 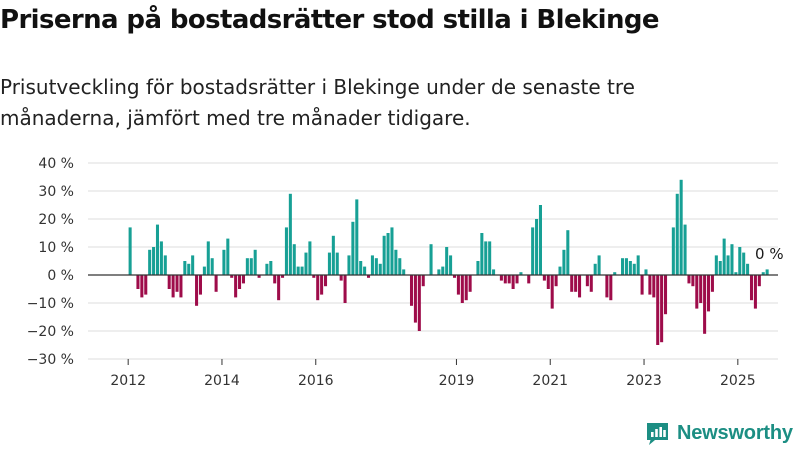 What do you see at coordinates (50, 360) in the screenshot?
I see `y-tick-label: −30 %` at bounding box center [50, 360].